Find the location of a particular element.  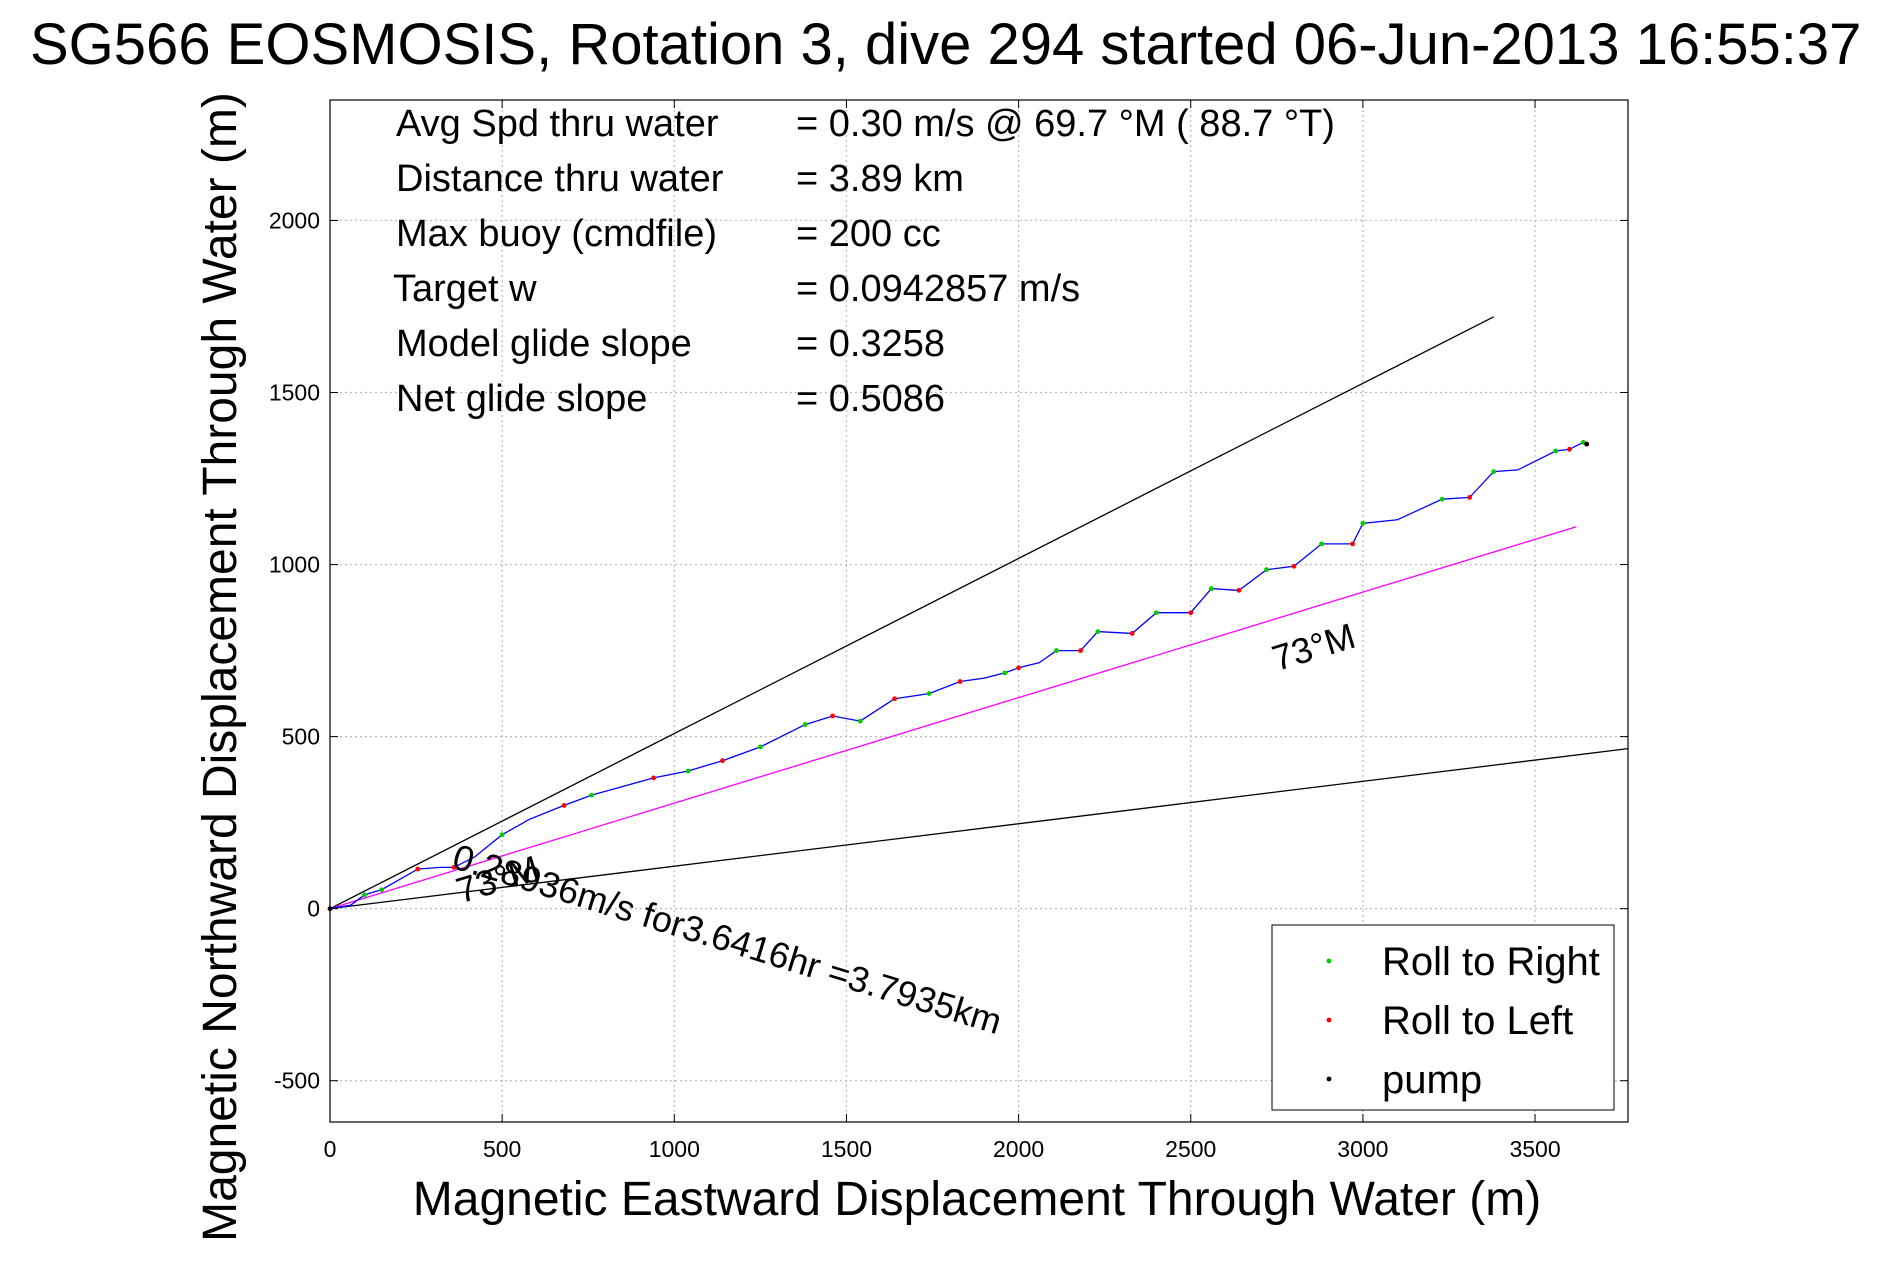

x-tick-label: 1000 is located at coordinates (674, 1149).